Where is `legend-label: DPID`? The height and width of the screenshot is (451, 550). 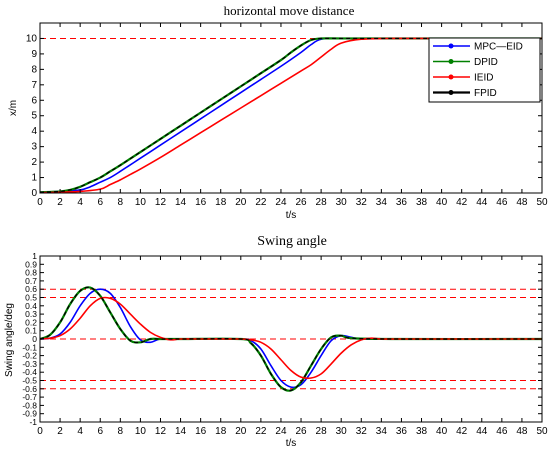
legend-label: DPID is located at coordinates (486, 62).